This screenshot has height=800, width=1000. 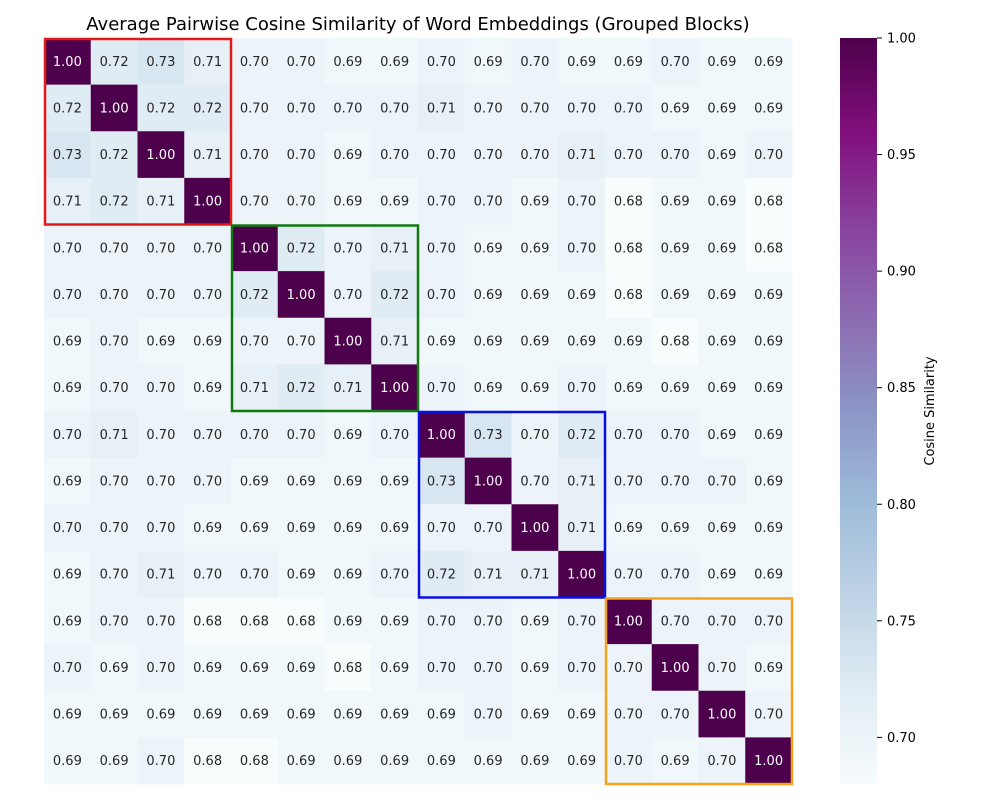 What do you see at coordinates (901, 388) in the screenshot?
I see `colorbar-tick-label: 0.85` at bounding box center [901, 388].